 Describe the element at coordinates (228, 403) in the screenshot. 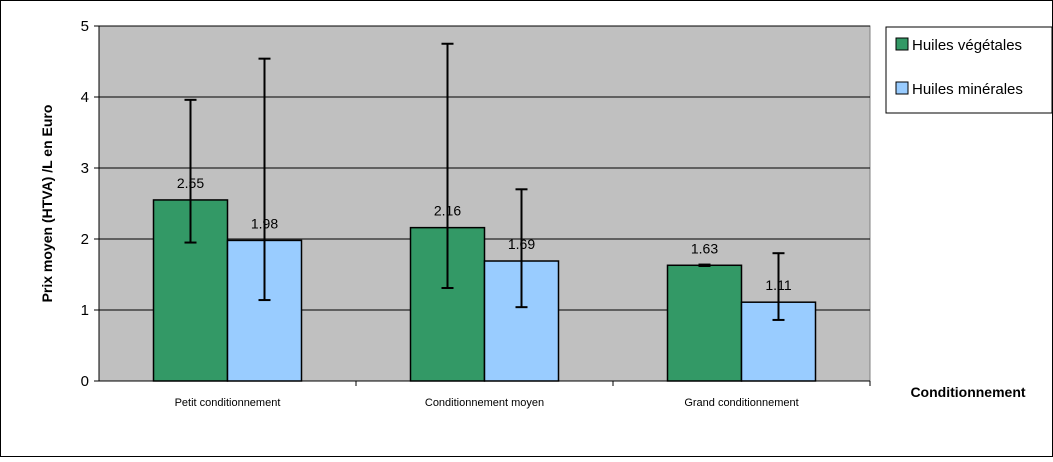

I see `x-tick-label: Petit conditionnement` at that location.